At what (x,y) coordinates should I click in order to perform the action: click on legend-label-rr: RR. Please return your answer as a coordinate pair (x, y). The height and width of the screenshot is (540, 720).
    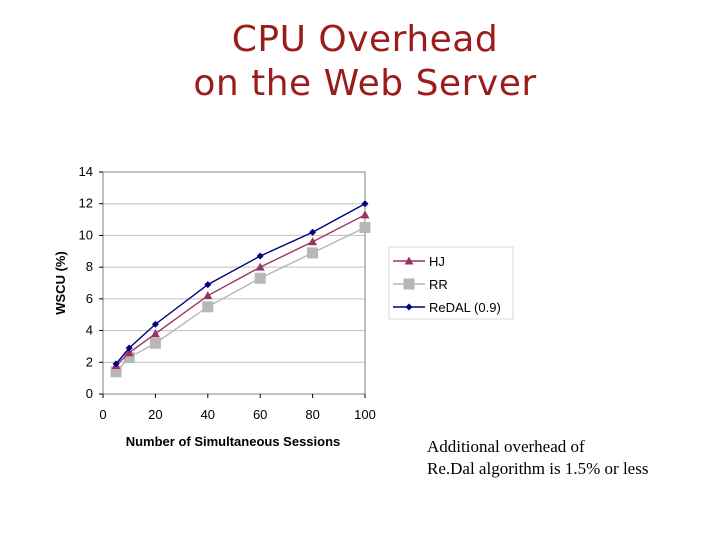
    Looking at the image, I should click on (438, 284).